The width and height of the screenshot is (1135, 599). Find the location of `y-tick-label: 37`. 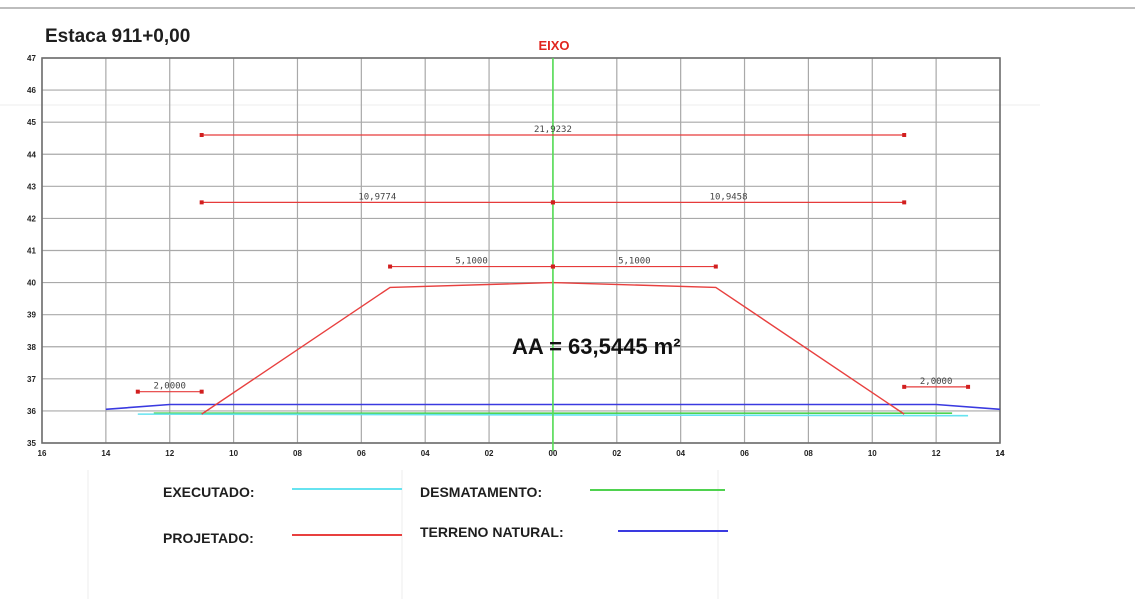

y-tick-label: 37 is located at coordinates (31, 379).